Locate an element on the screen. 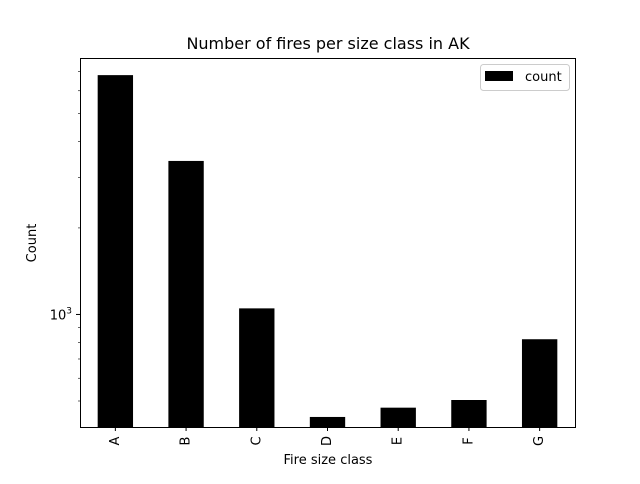 This screenshot has width=640, height=484. bar-C is located at coordinates (257, 367).